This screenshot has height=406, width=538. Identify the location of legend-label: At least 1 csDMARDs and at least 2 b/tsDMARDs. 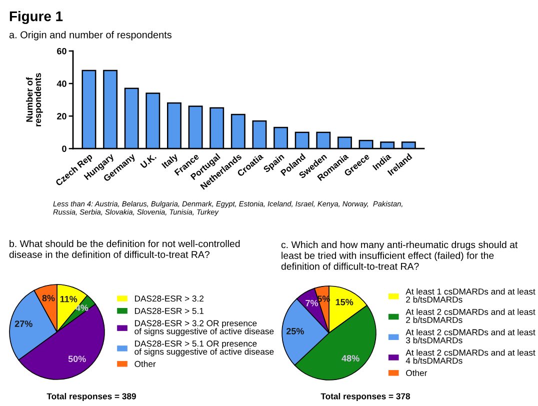
(471, 295).